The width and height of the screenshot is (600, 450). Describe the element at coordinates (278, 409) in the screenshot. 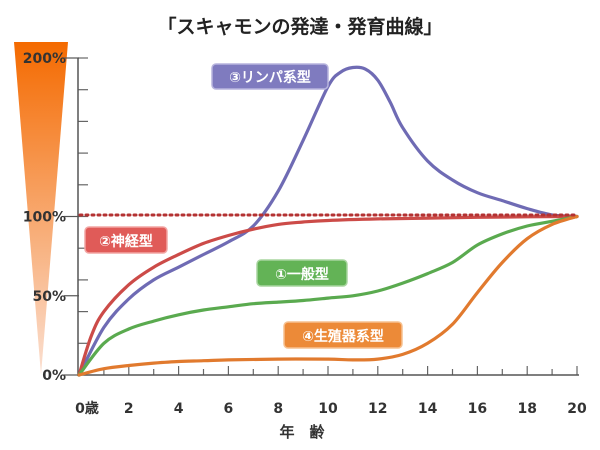

I see `x-tick-label: 8` at that location.